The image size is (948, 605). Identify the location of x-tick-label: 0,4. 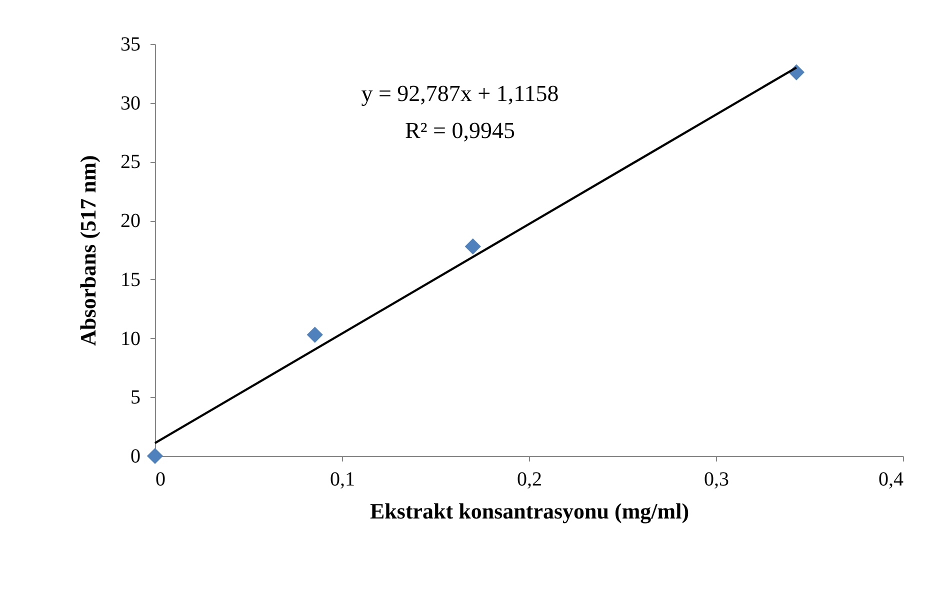
(891, 479).